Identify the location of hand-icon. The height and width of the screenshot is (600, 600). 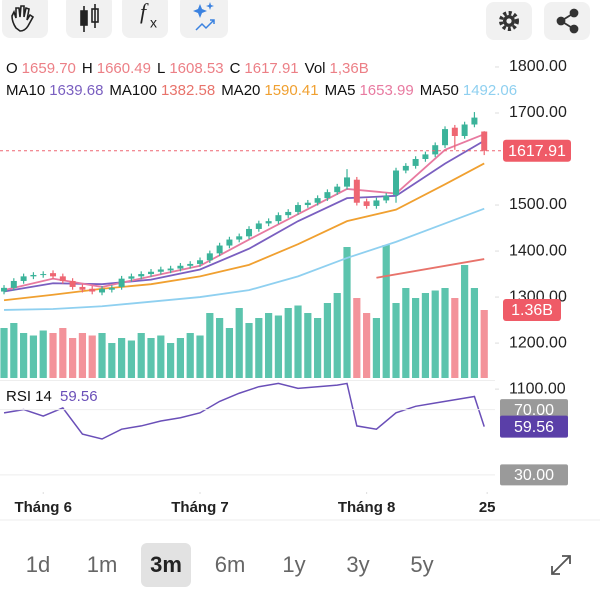
(23, 18).